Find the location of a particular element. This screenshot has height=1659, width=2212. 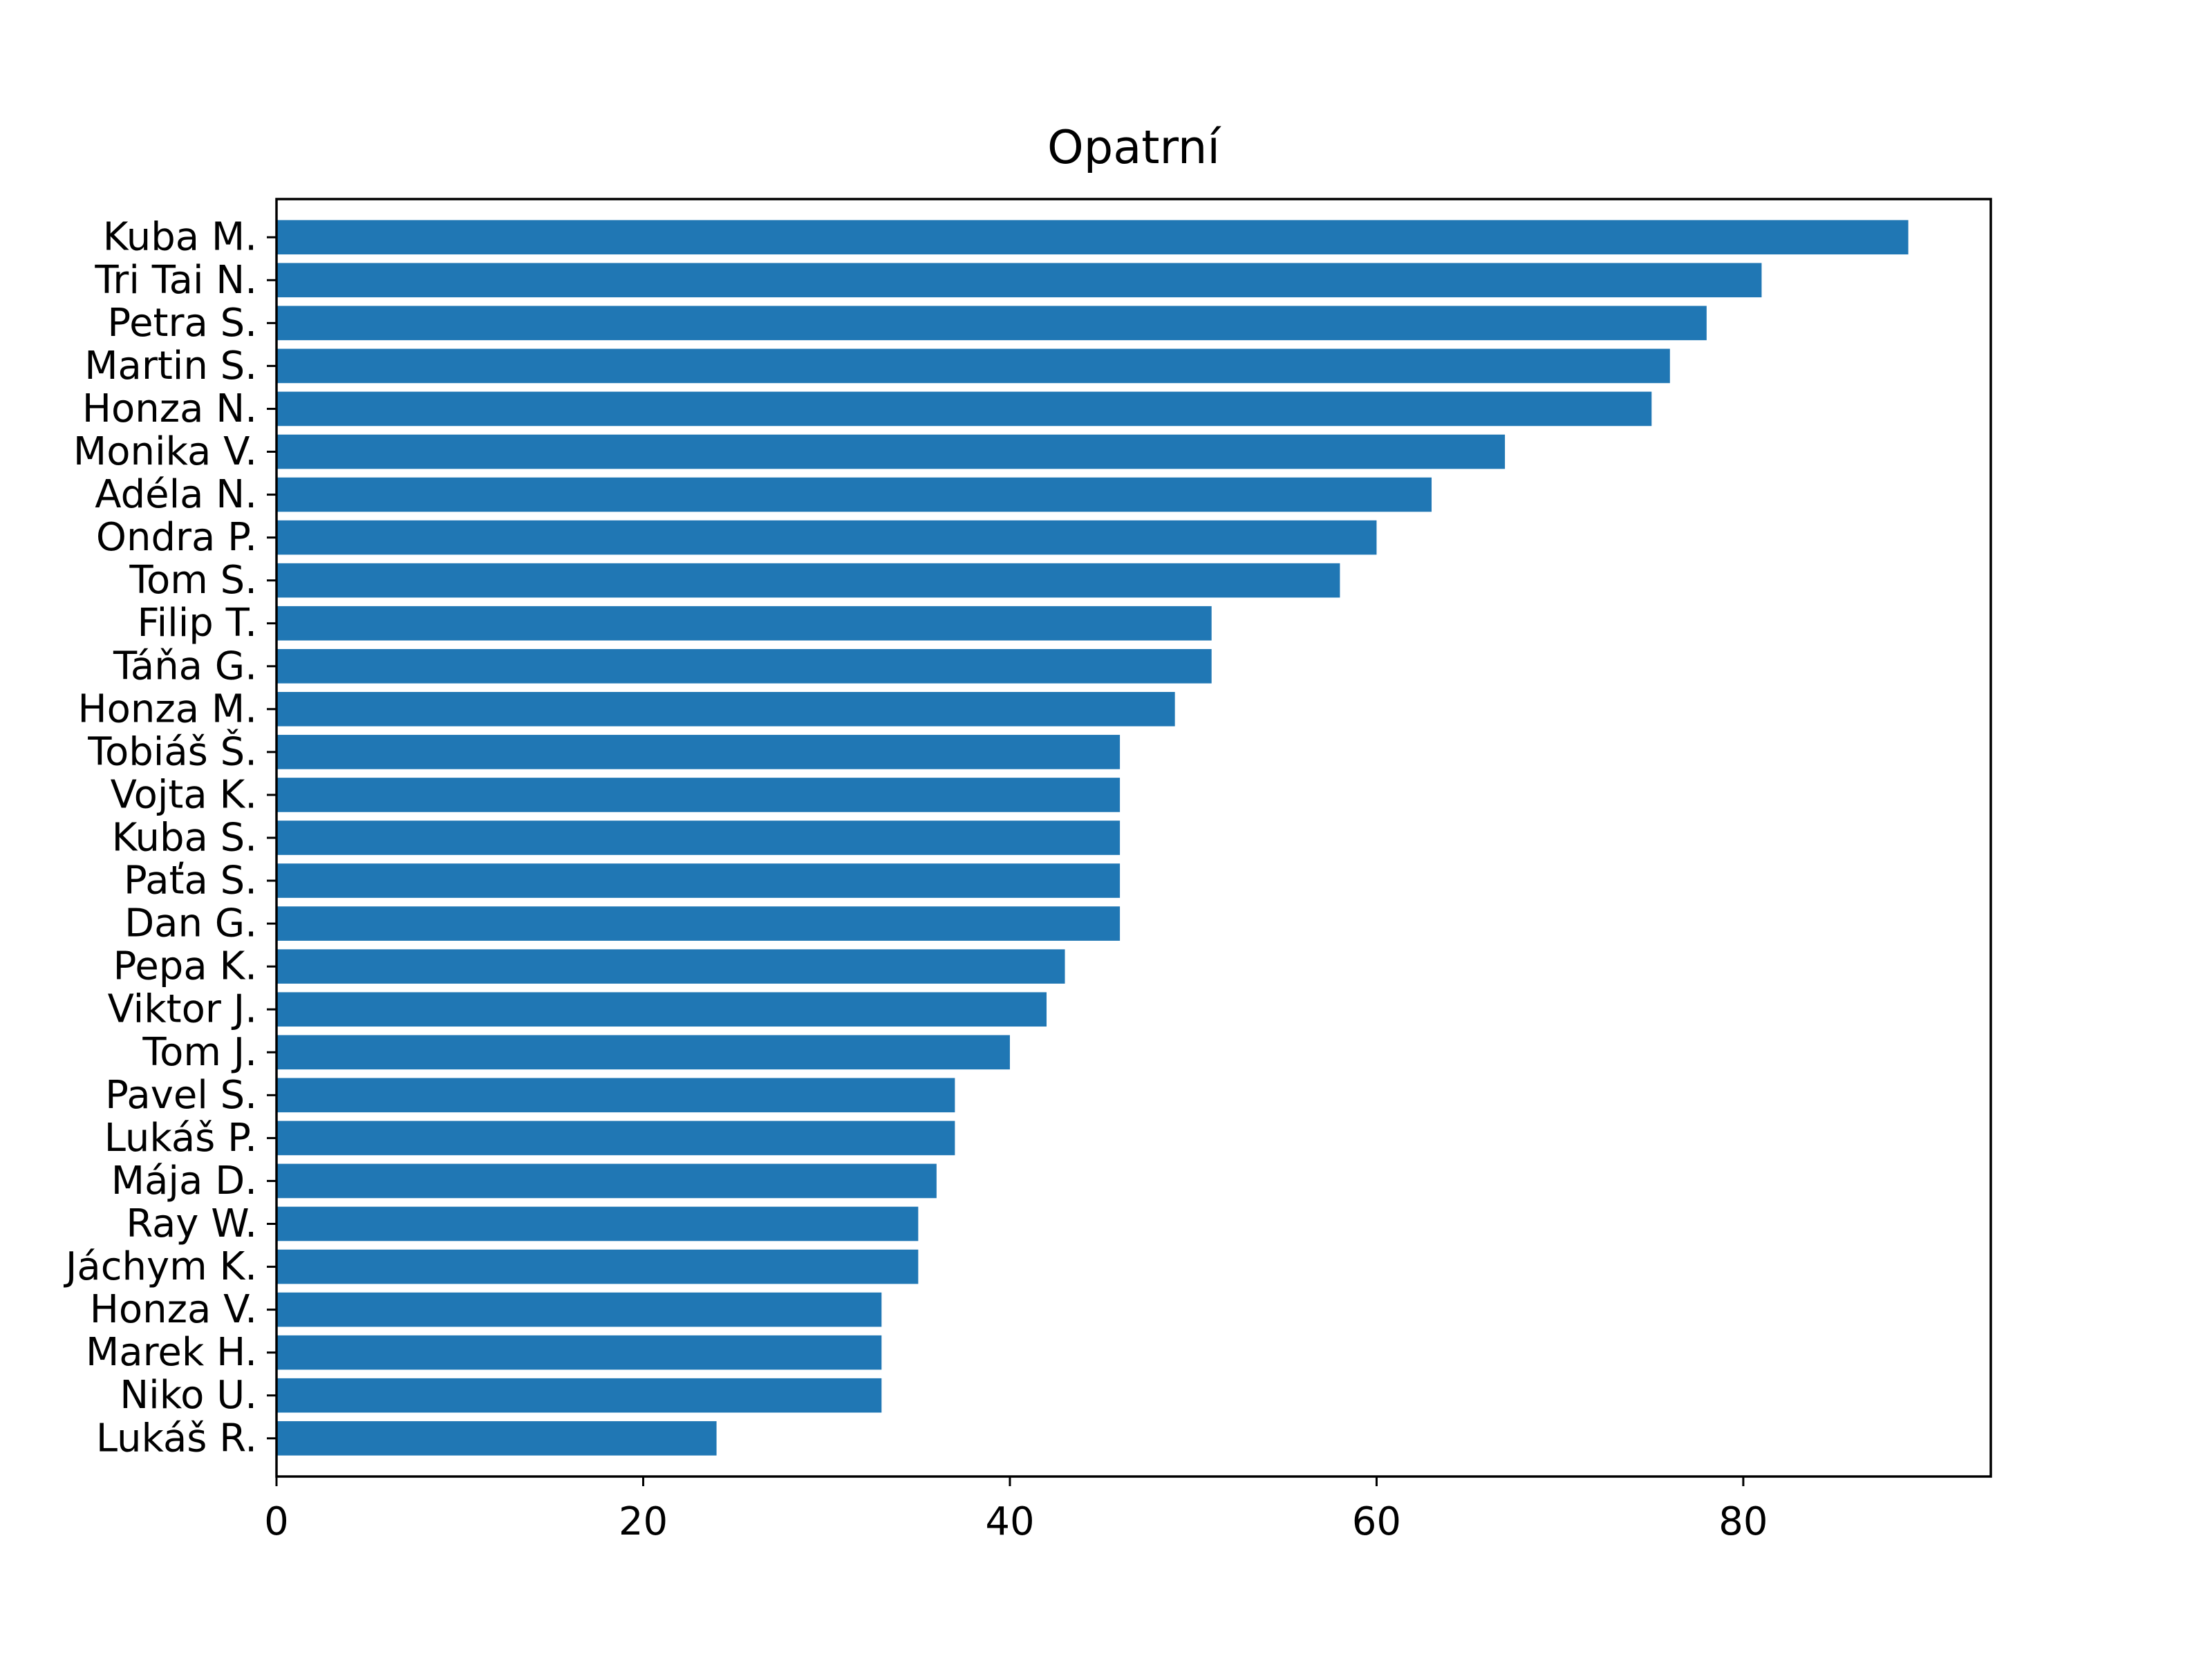

y-tick-label: Tom J. is located at coordinates (199, 1052).